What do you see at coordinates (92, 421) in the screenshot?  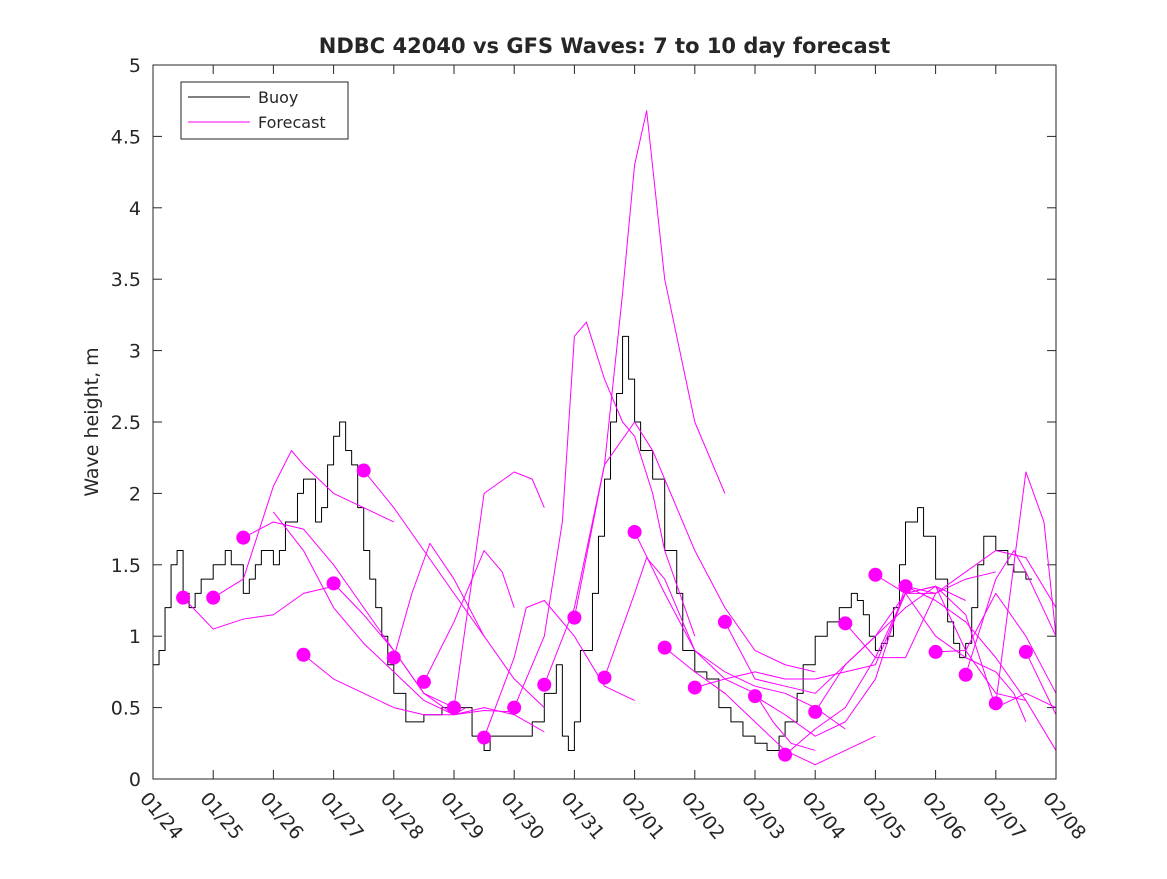 I see `y-axis-label: Wave height, m` at bounding box center [92, 421].